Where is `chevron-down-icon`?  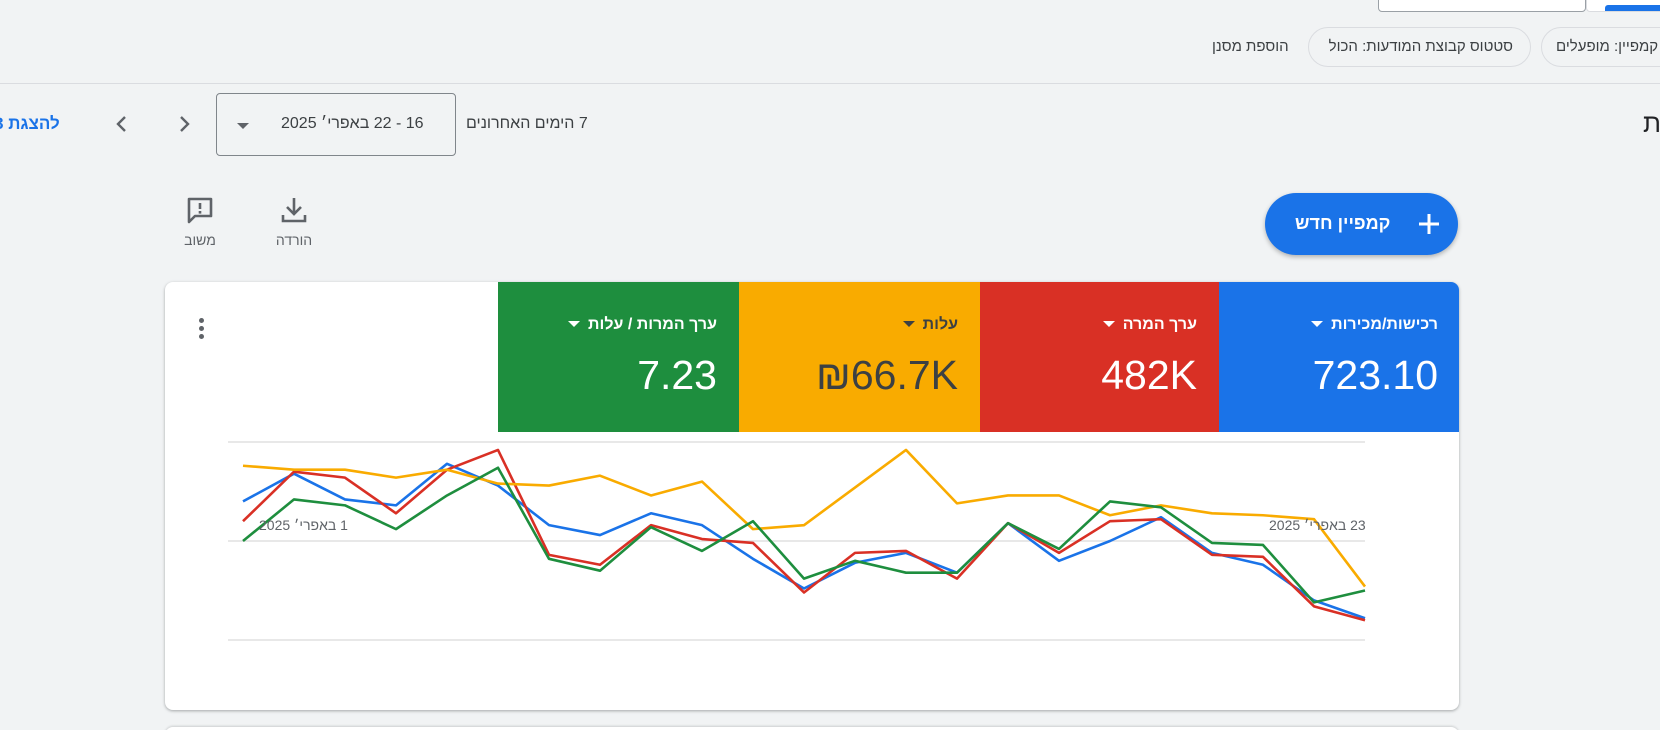 chevron-down-icon is located at coordinates (243, 126).